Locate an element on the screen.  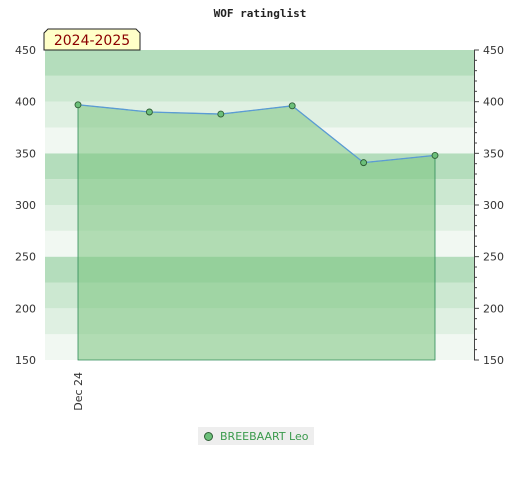
y-tick-label: 350 is located at coordinates (25, 153).